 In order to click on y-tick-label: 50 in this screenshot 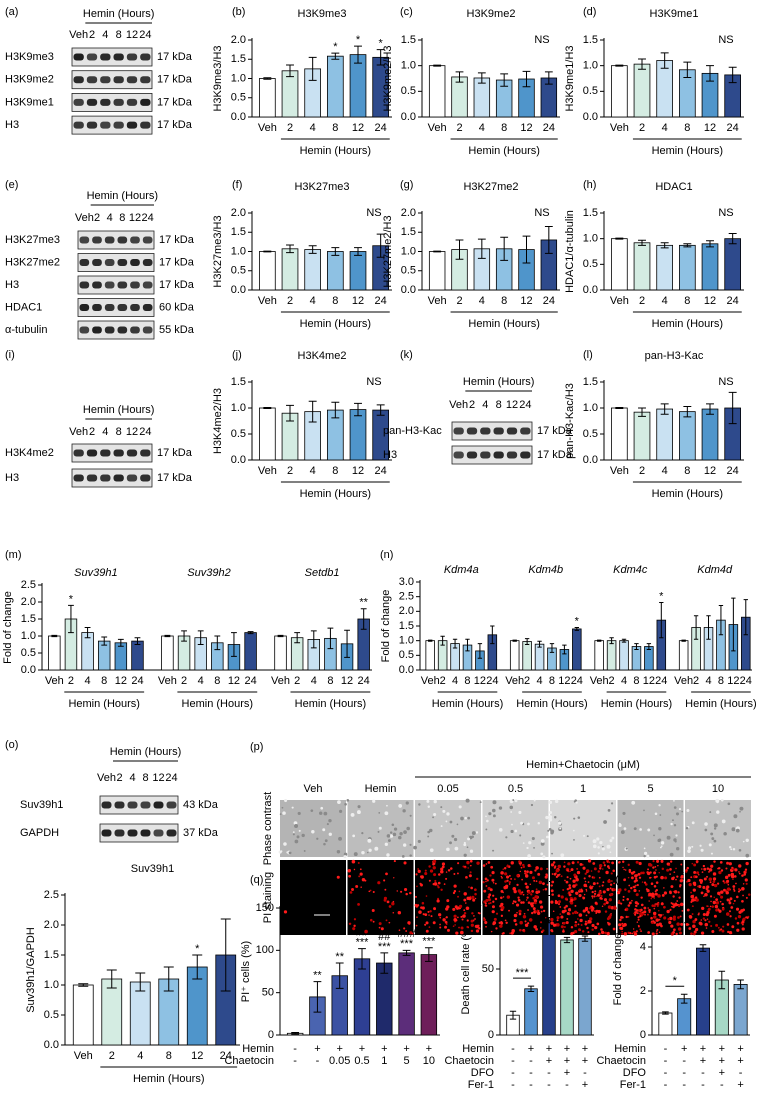, I will do `click(488, 969)`.